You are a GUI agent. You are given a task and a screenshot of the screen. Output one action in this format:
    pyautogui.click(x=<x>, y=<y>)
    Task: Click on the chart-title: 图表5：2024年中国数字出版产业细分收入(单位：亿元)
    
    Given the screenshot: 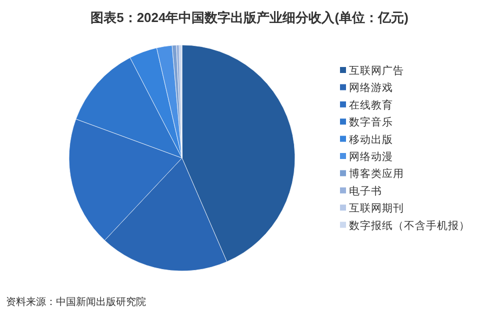 What is the action you would take?
    pyautogui.click(x=249, y=17)
    